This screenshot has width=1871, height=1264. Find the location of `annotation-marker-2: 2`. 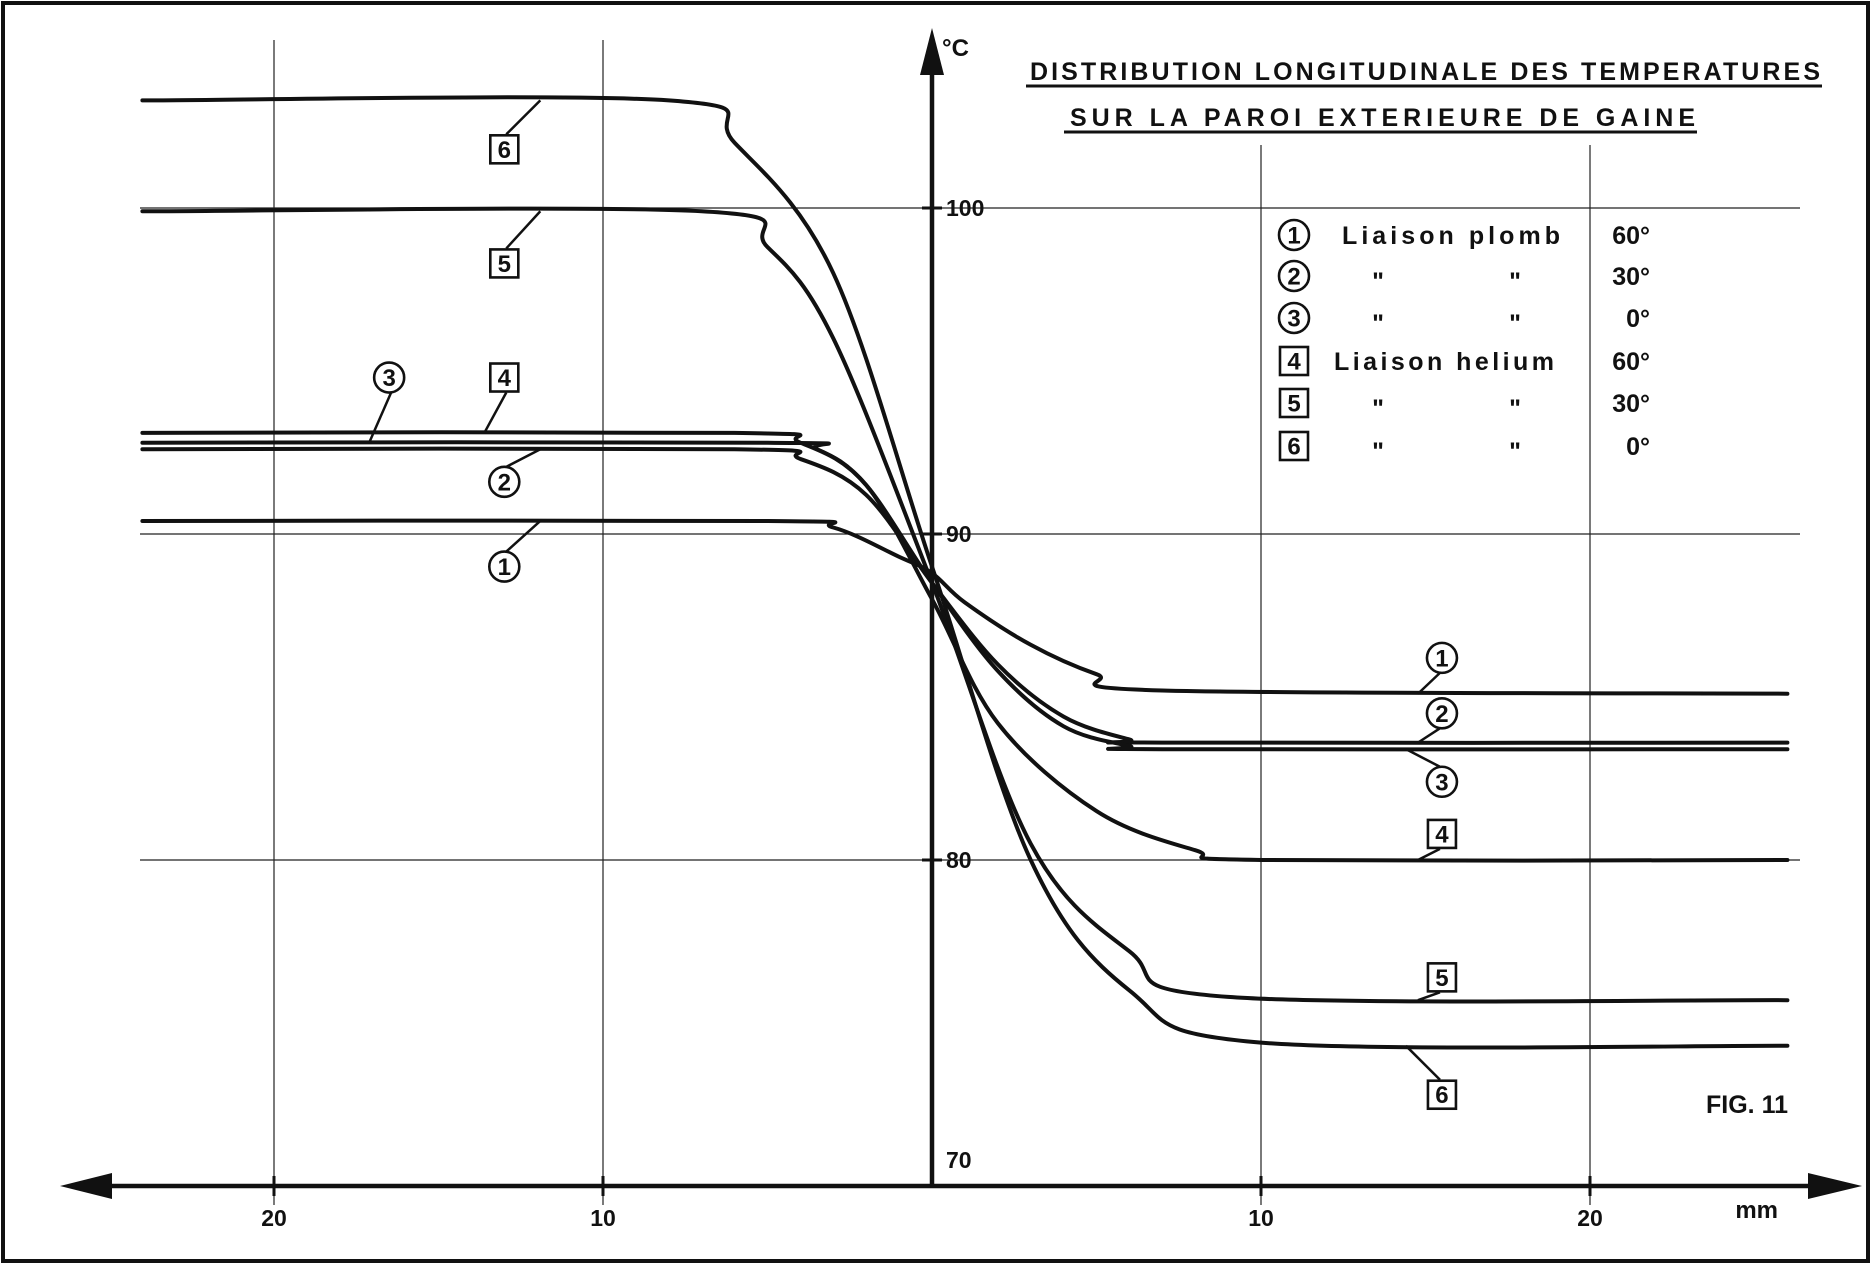

annotation-marker-2: 2 is located at coordinates (1442, 713).